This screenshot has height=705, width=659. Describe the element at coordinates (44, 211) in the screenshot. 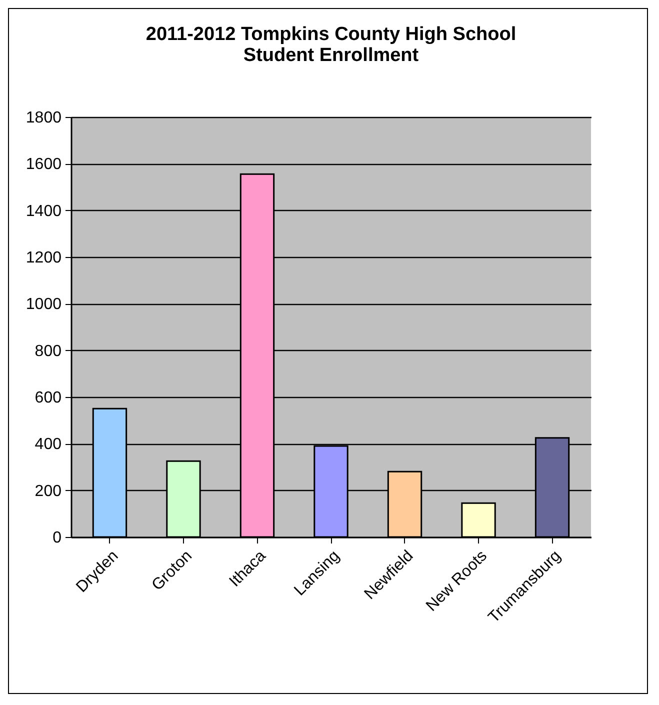

I see `y-tick-label: 1400` at that location.